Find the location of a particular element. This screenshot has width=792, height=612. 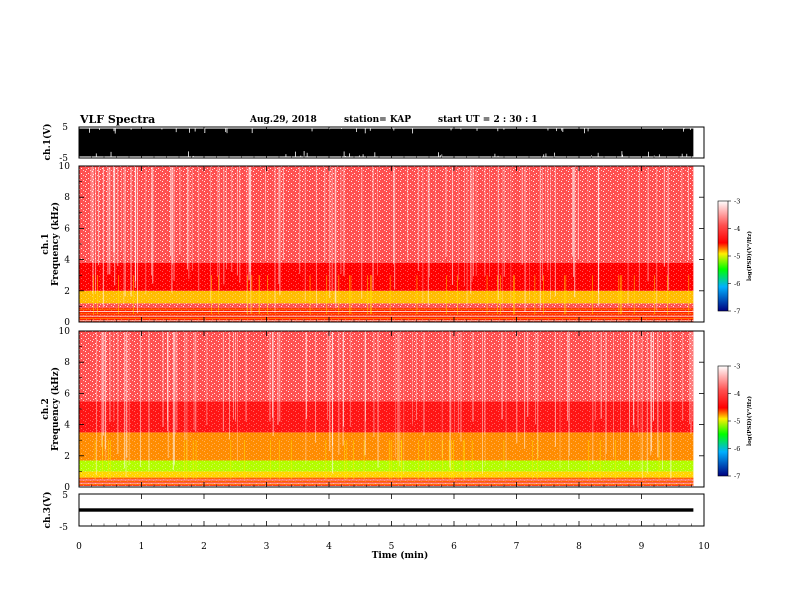

ch1-waveform-tick-top: 5 is located at coordinates (65, 128).